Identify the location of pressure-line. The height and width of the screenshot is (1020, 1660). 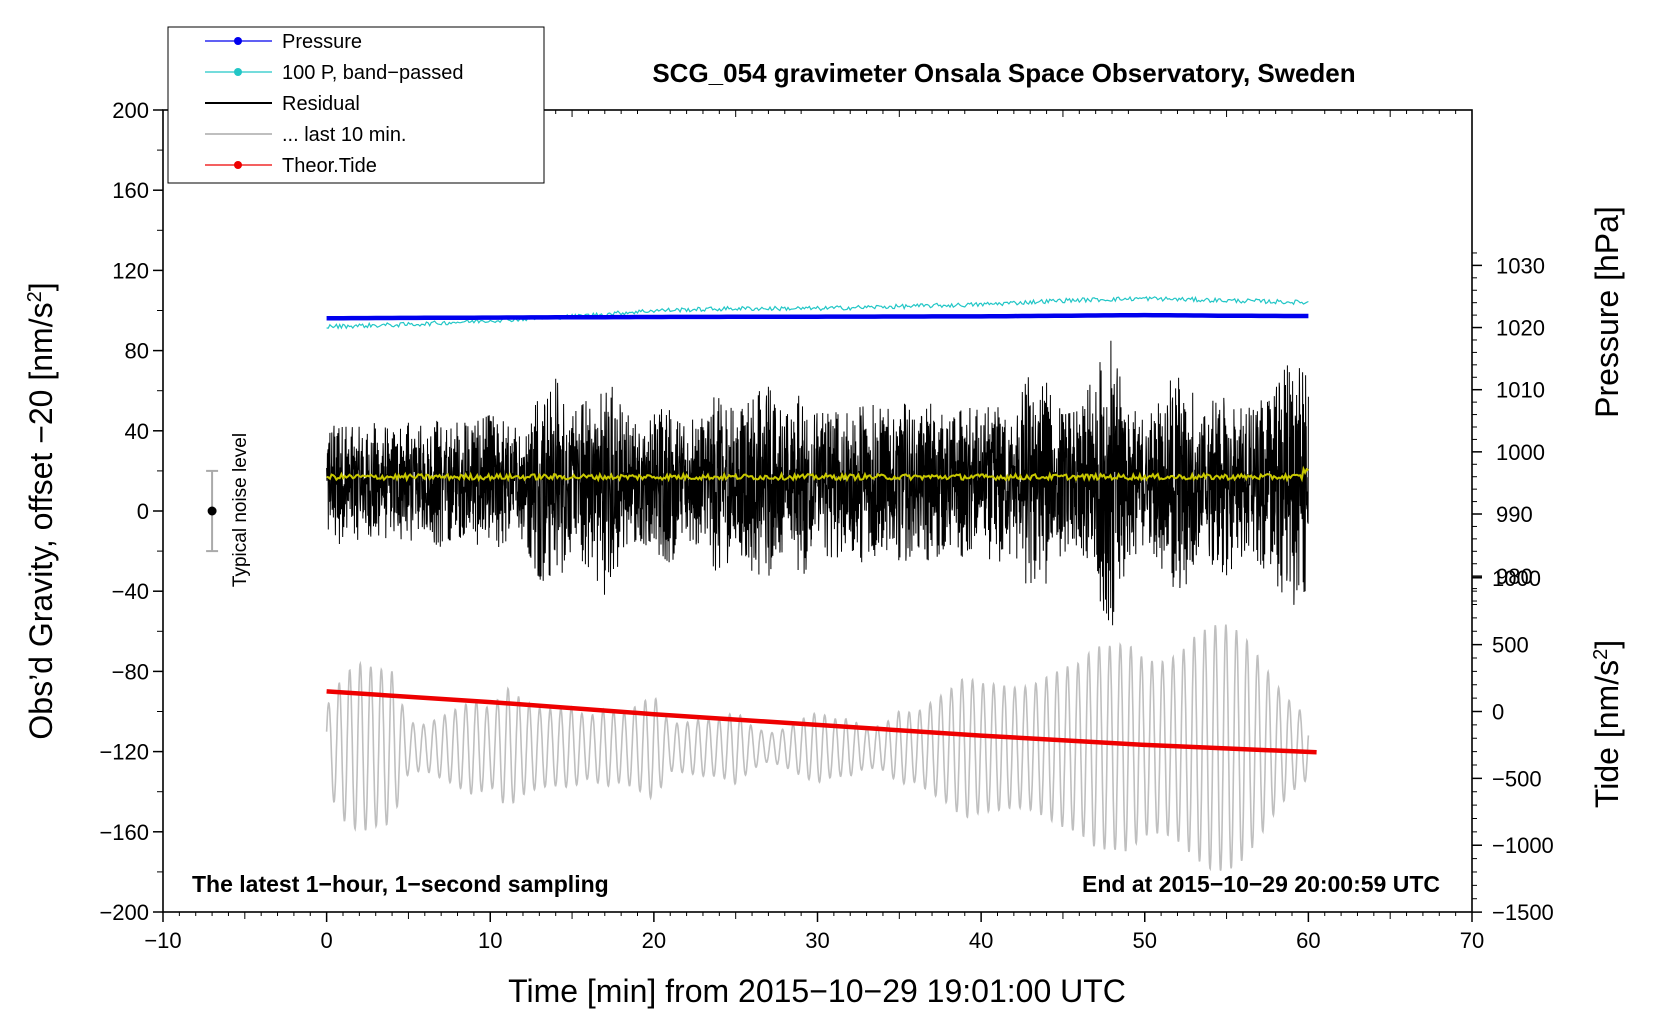
(817, 316).